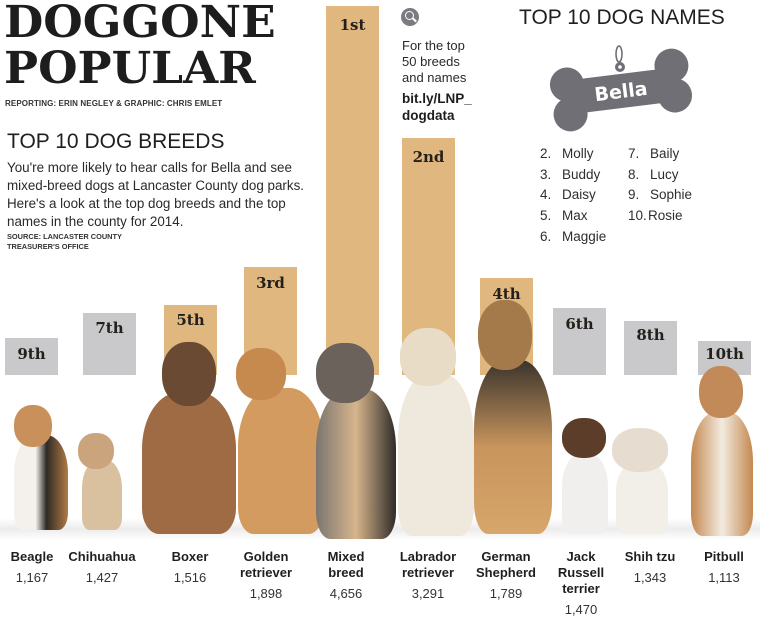  Describe the element at coordinates (434, 77) in the screenshot. I see `more-info-line-3: and names` at that location.